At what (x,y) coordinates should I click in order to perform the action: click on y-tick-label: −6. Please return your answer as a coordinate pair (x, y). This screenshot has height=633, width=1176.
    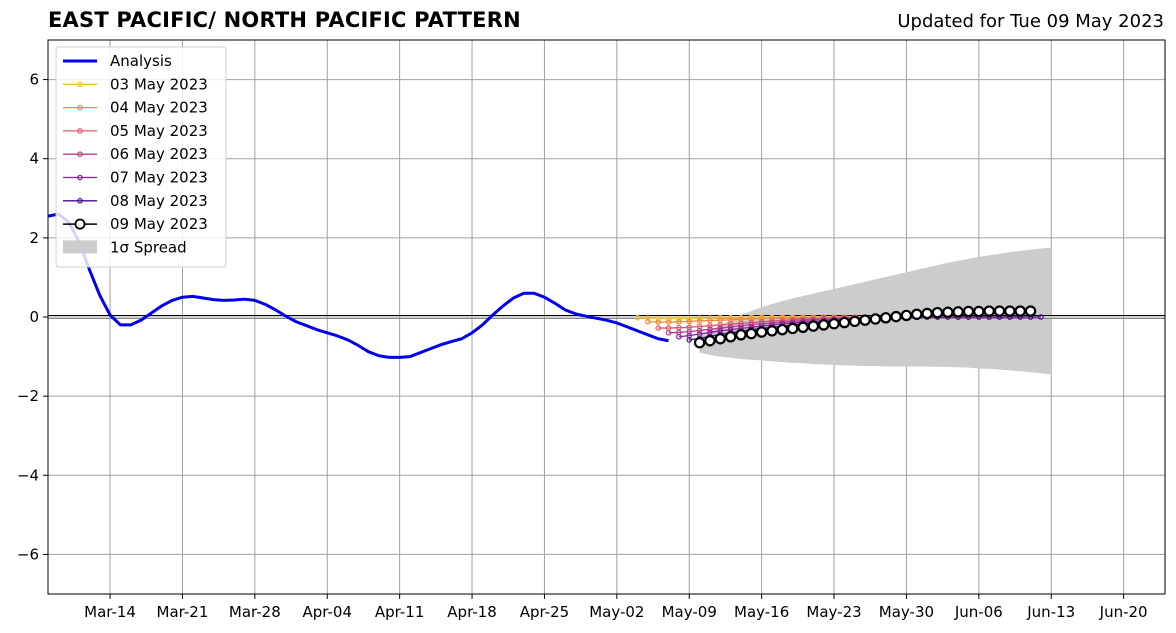
    Looking at the image, I should click on (28, 554).